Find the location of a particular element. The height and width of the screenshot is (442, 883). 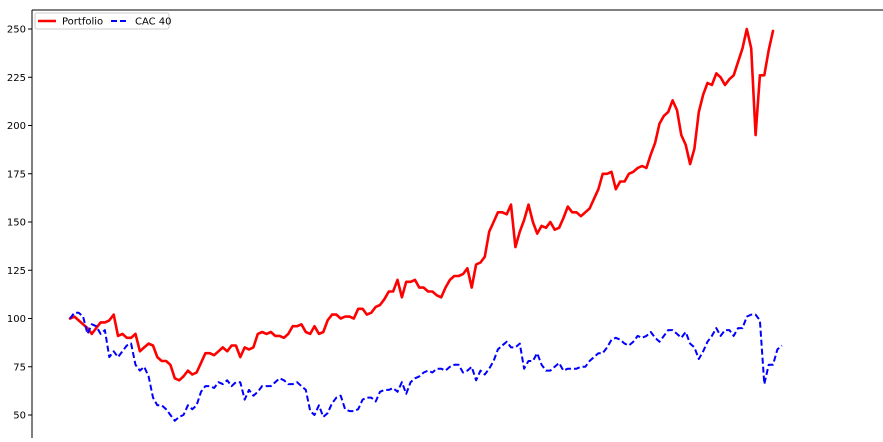

y-tick-label: 175 is located at coordinates (16, 174).